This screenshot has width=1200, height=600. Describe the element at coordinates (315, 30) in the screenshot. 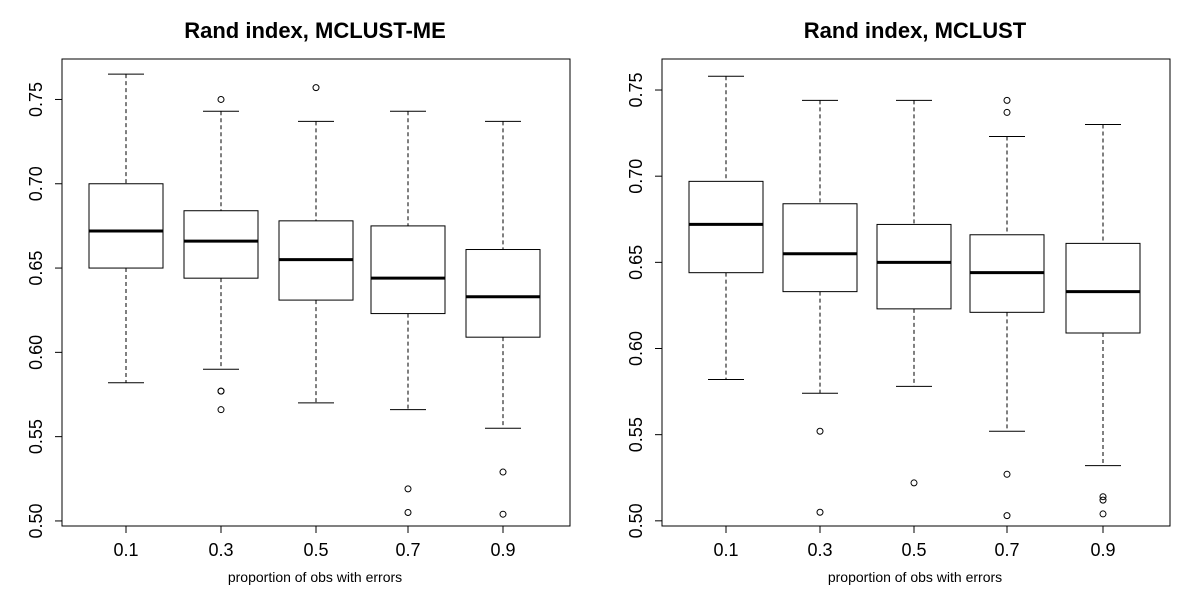

I see `chart-title: Rand index, MCLUST-ME` at that location.